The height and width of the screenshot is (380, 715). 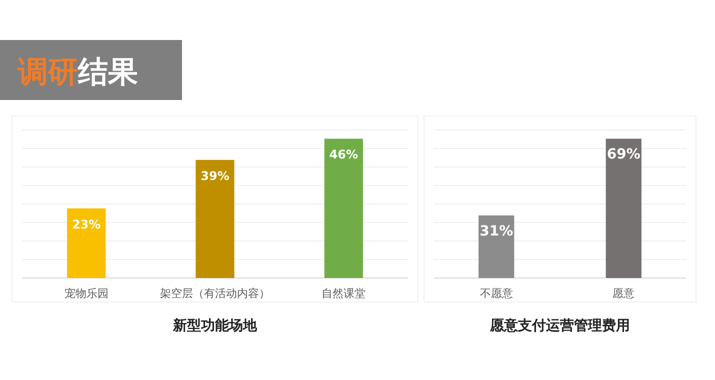 What do you see at coordinates (496, 293) in the screenshot?
I see `x-tick-label: 不愿意` at bounding box center [496, 293].